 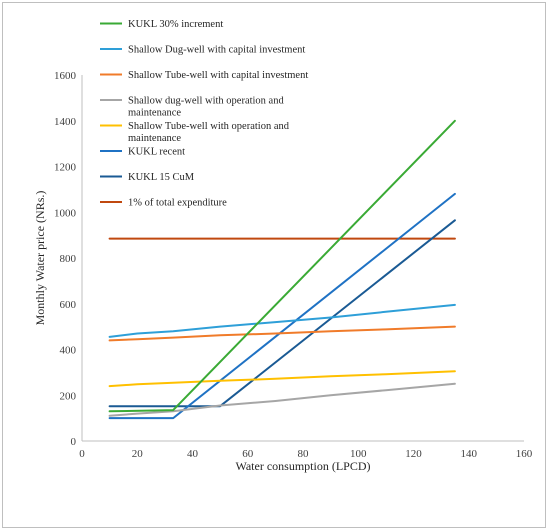 What do you see at coordinates (216, 50) in the screenshot?
I see `legend-label: Shallow Dug-well with capital investment` at bounding box center [216, 50].